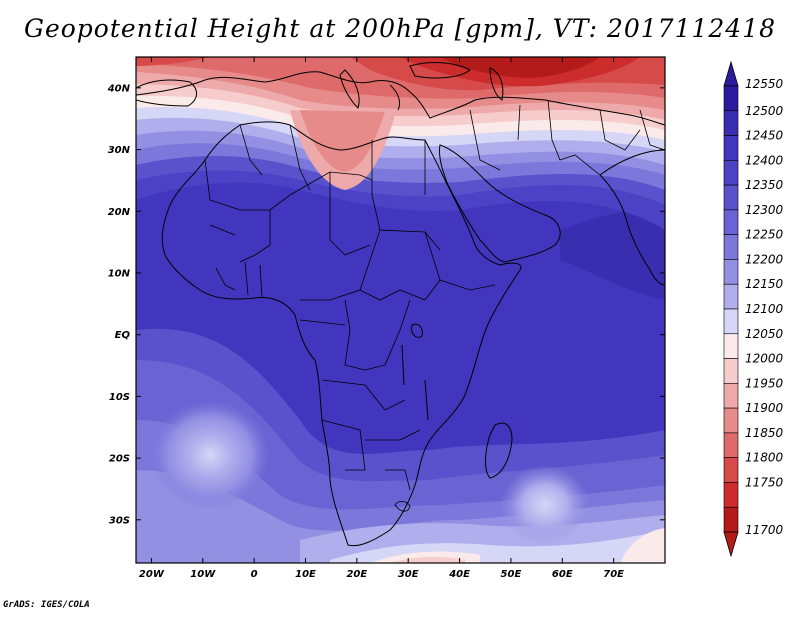  I want to click on colorbar-label: 12350, so click(764, 185).